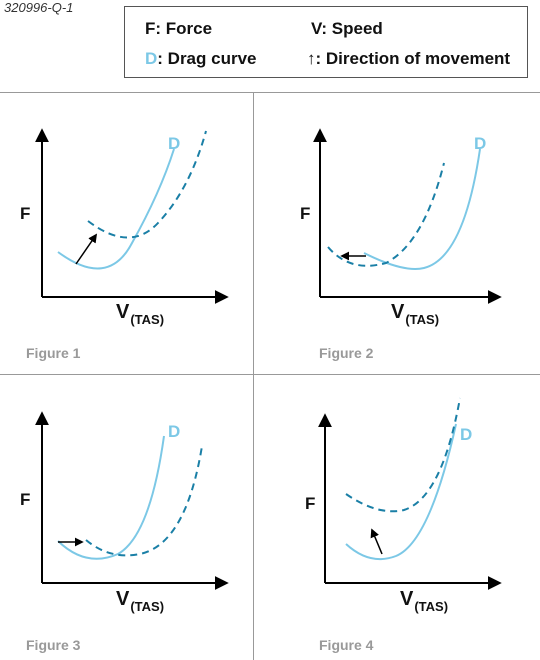 This screenshot has width=540, height=660. Describe the element at coordinates (346, 645) in the screenshot. I see `figure-caption: Figure 4` at that location.